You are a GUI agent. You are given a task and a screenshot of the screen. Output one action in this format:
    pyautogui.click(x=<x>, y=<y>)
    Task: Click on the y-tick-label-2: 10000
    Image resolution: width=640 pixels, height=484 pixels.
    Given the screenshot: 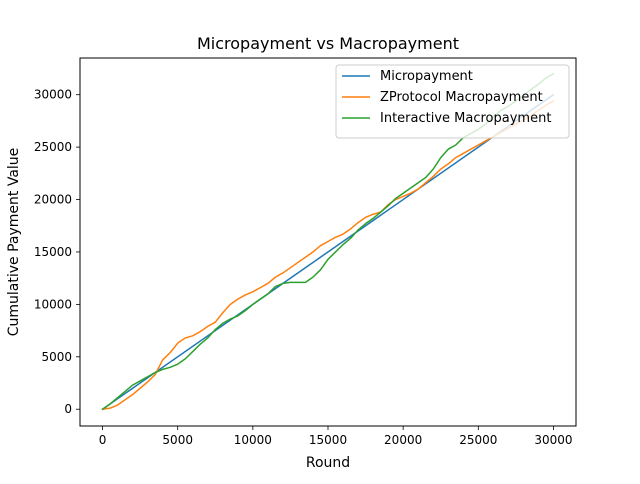 What is the action you would take?
    pyautogui.click(x=53, y=304)
    